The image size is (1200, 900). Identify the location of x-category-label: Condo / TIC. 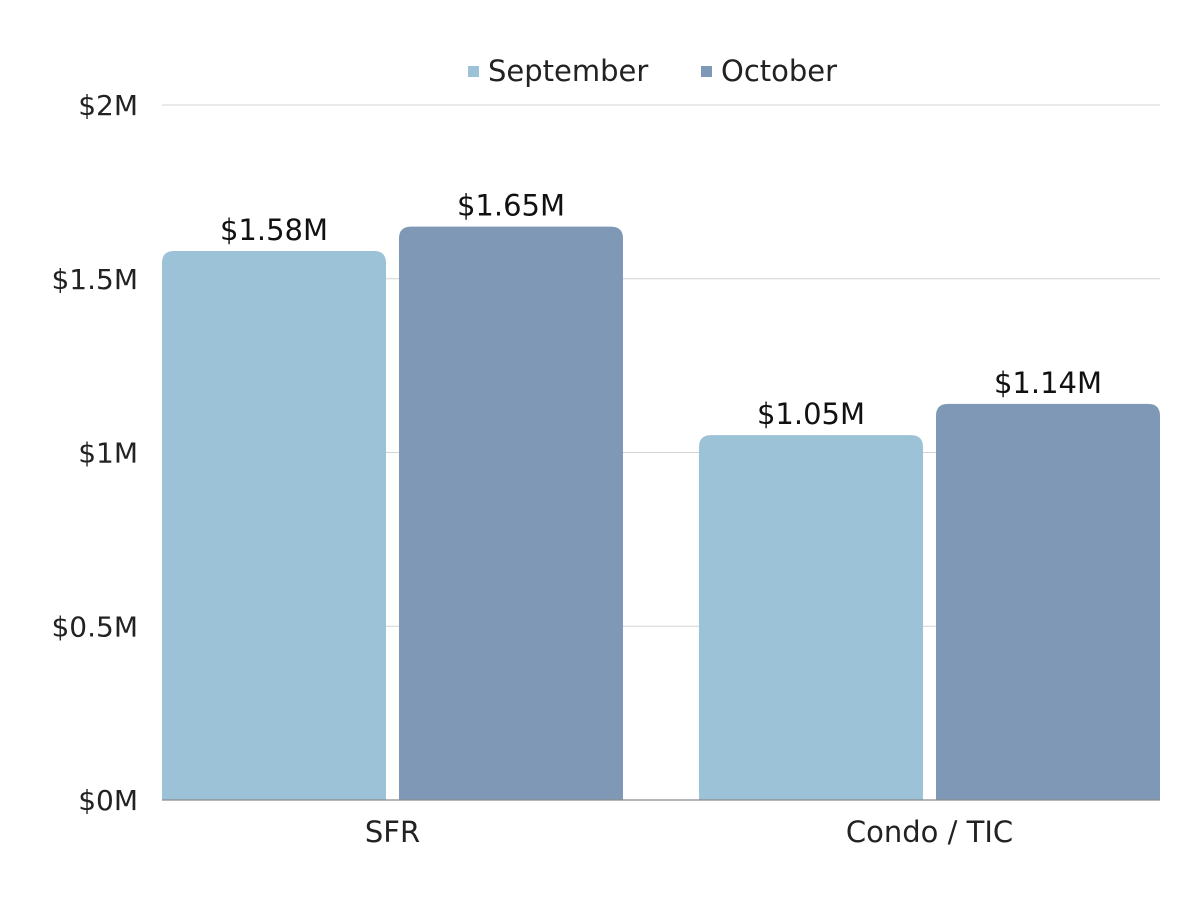
(929, 832).